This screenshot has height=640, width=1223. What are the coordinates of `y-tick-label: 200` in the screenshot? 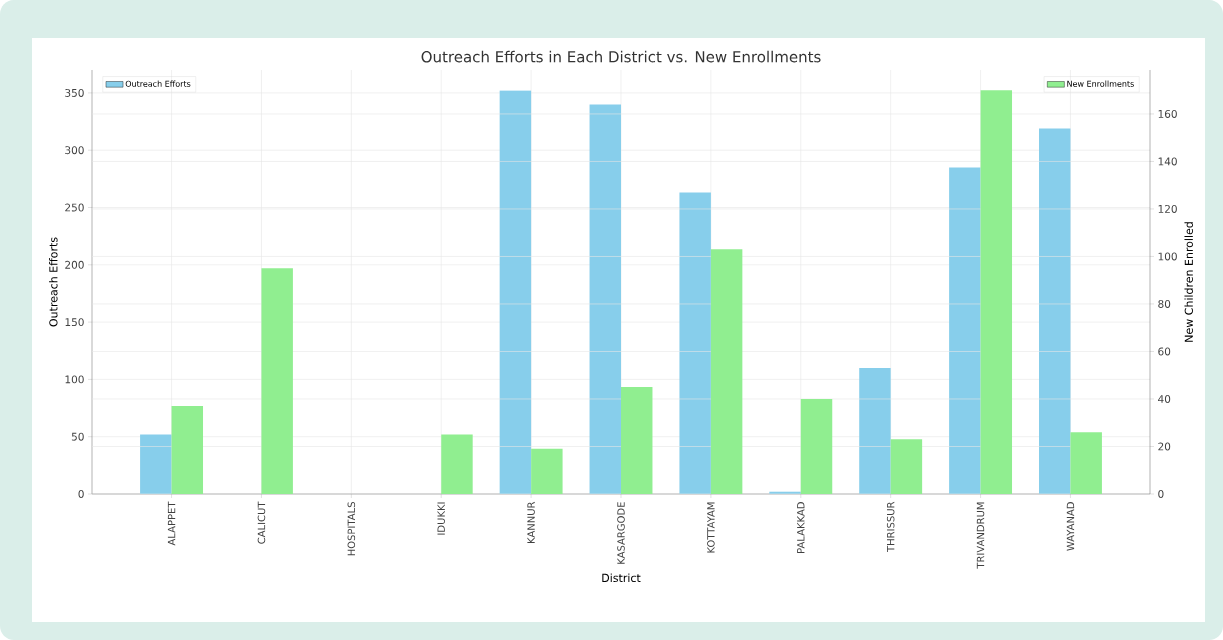 It's located at (74, 264).